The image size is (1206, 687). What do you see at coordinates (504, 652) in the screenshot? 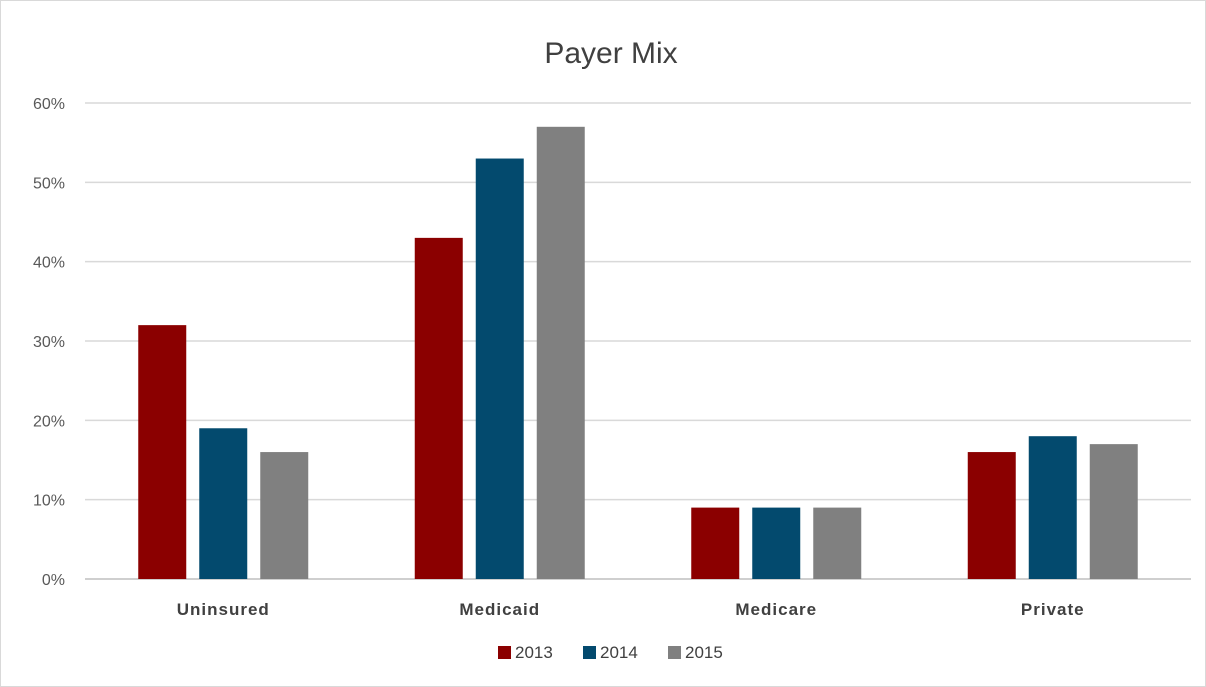
I see `legend-swatch-2013` at bounding box center [504, 652].